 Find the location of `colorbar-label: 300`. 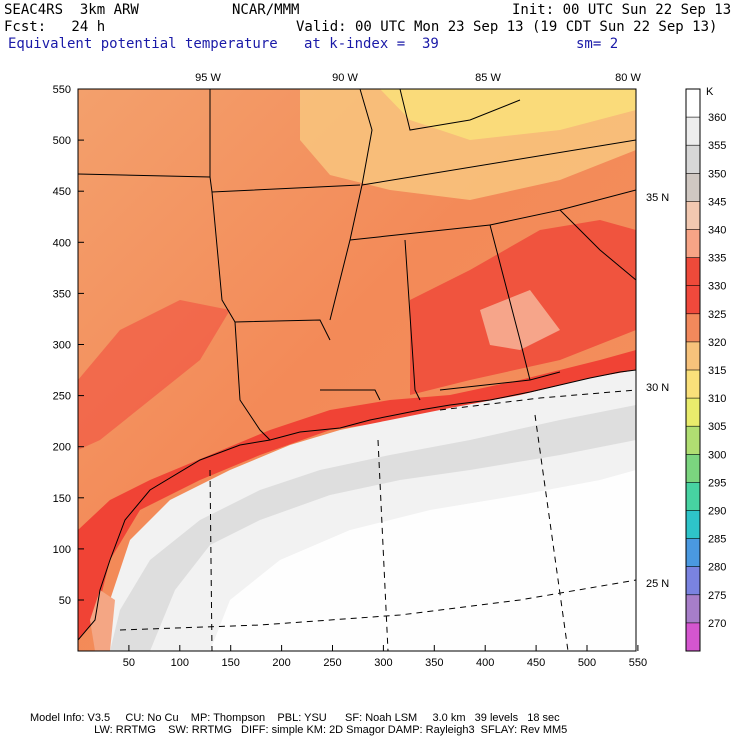

colorbar-label: 300 is located at coordinates (717, 455).